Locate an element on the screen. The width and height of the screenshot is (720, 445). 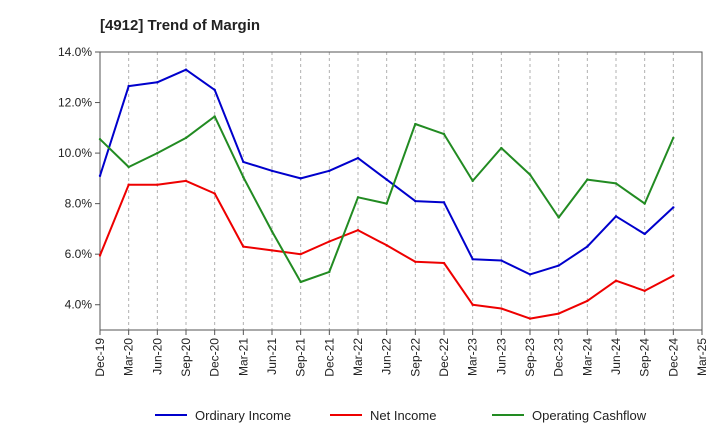
y-tick-label: 10.0% is located at coordinates (75, 153).